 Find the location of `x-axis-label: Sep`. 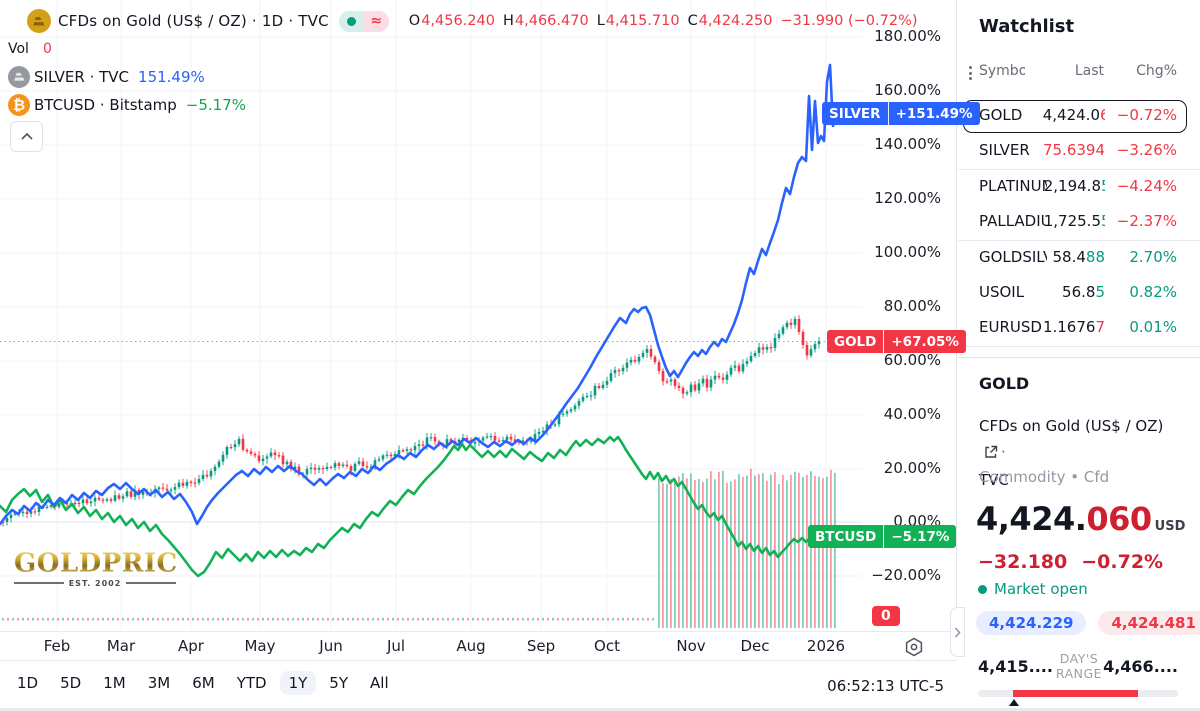

x-axis-label: Sep is located at coordinates (541, 646).